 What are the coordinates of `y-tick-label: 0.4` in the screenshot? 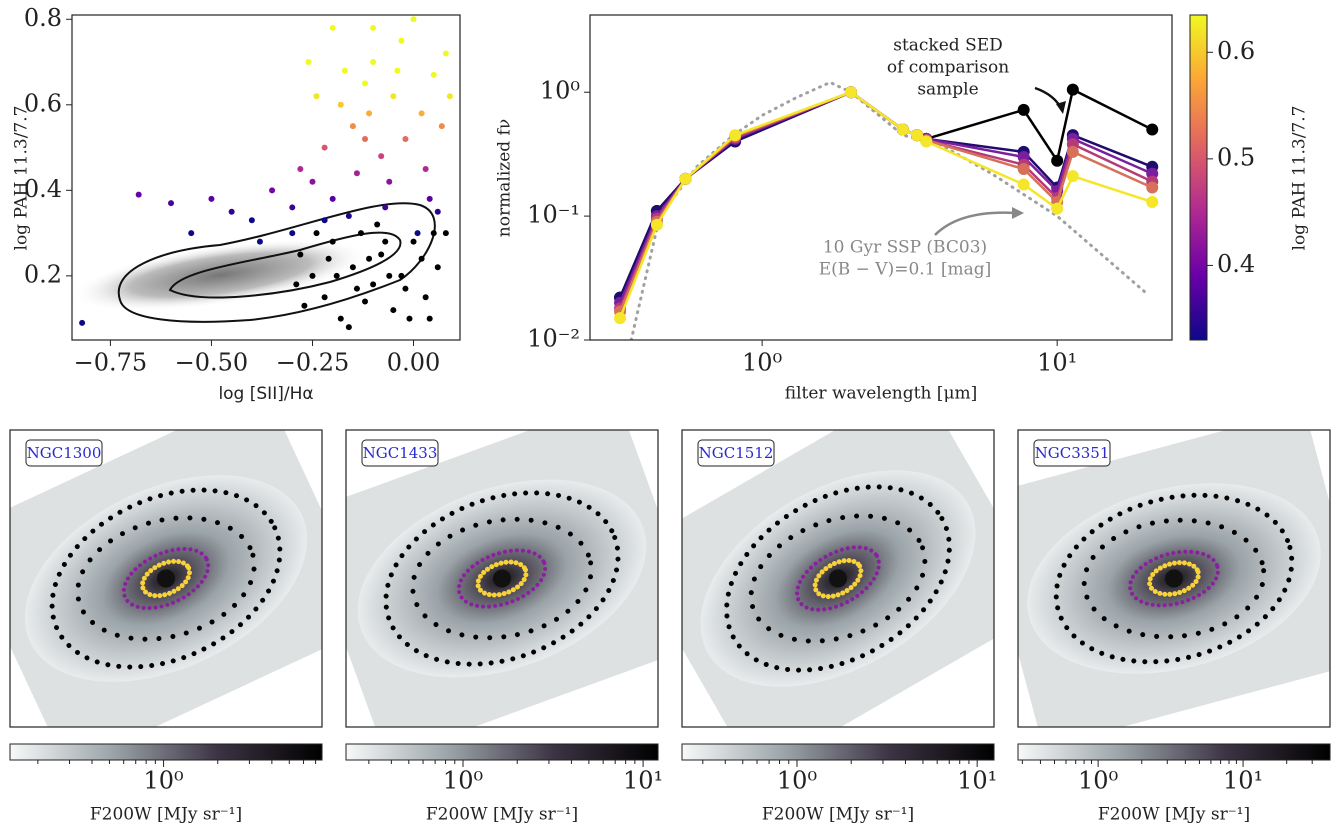 It's located at (43, 189).